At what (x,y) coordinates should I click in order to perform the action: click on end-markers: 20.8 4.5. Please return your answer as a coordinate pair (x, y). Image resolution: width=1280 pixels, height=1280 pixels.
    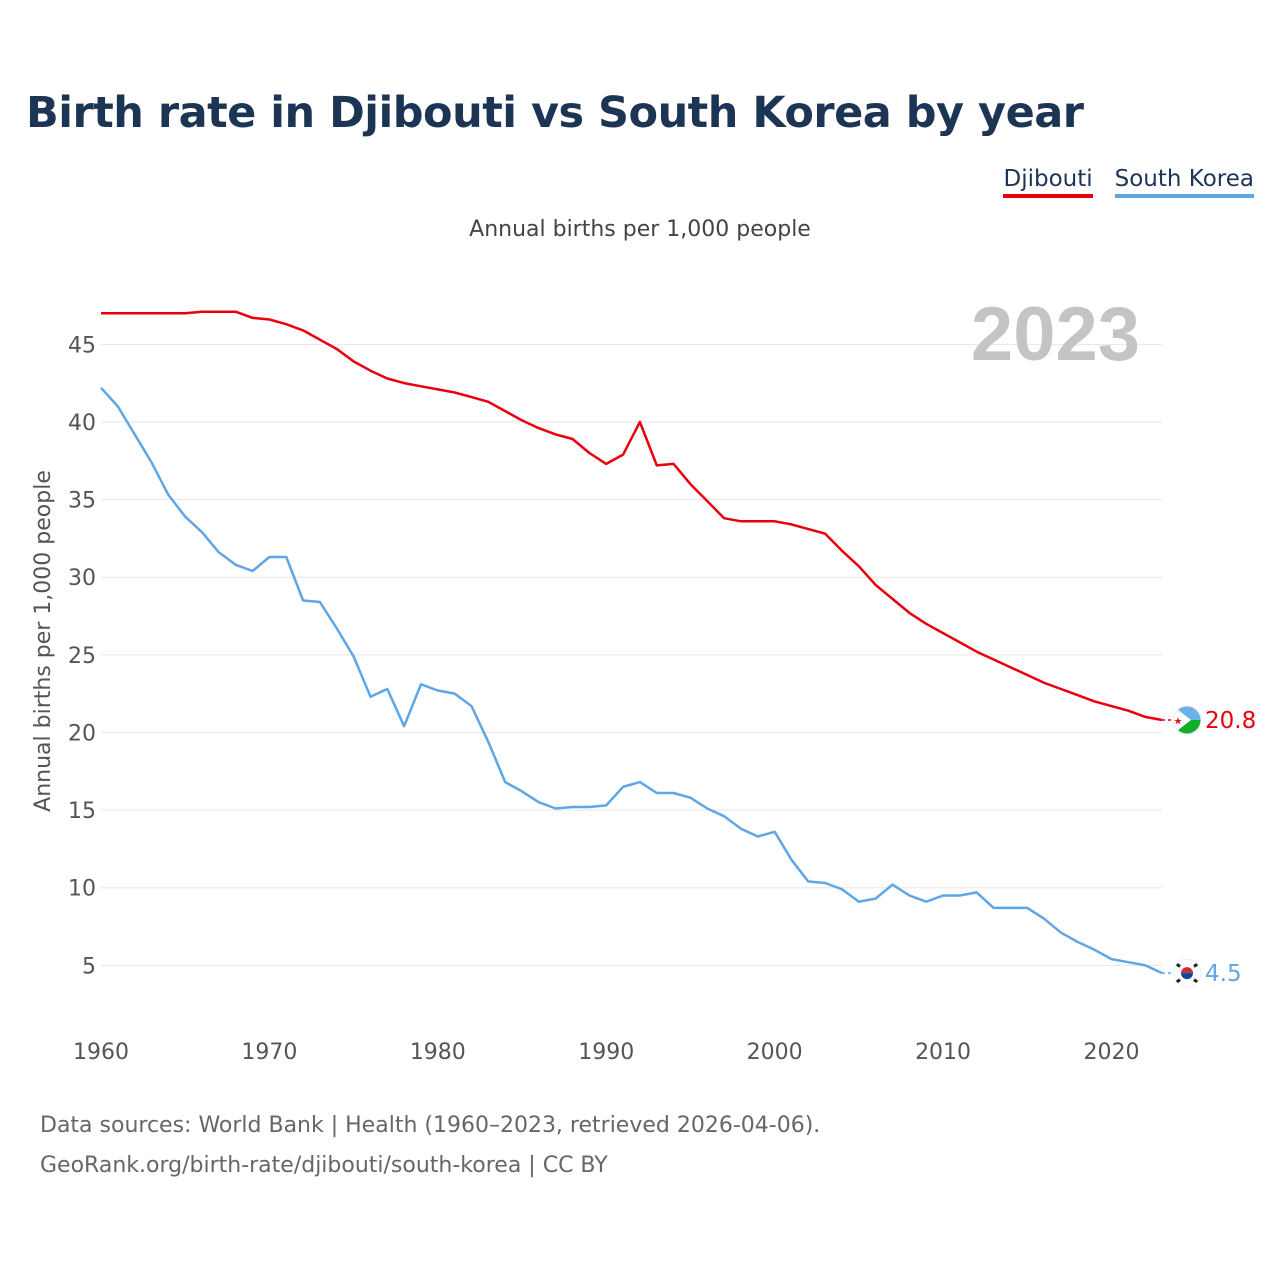
    Looking at the image, I should click on (1209, 846).